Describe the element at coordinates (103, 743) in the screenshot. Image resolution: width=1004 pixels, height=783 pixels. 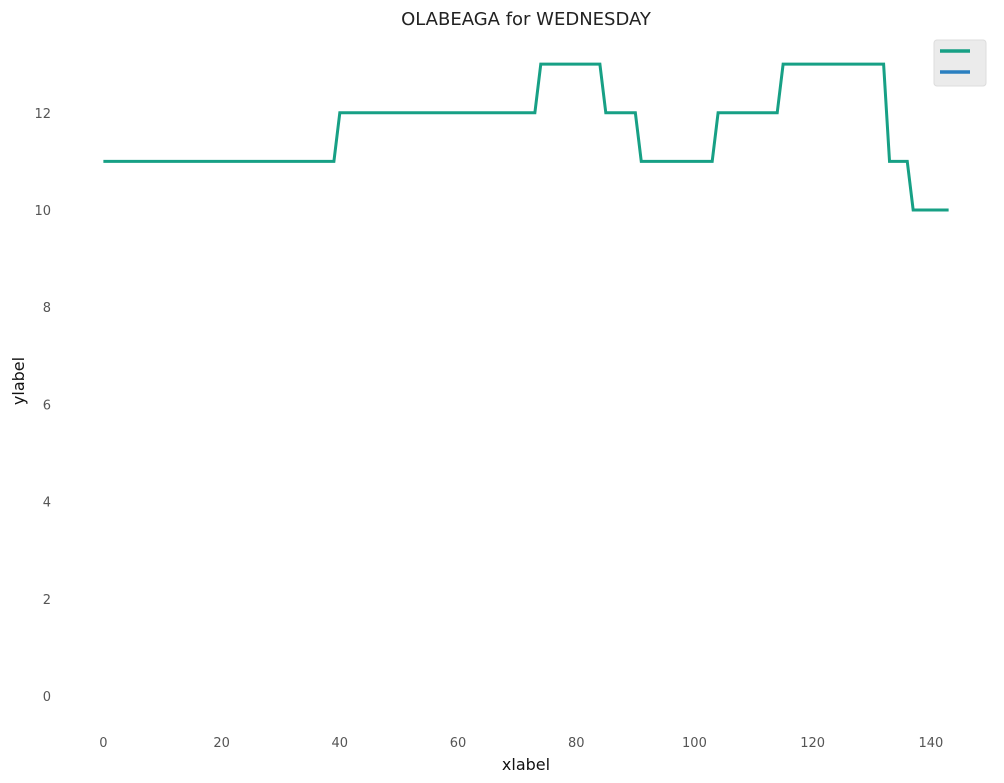
I see `x-tick-label: 0` at that location.